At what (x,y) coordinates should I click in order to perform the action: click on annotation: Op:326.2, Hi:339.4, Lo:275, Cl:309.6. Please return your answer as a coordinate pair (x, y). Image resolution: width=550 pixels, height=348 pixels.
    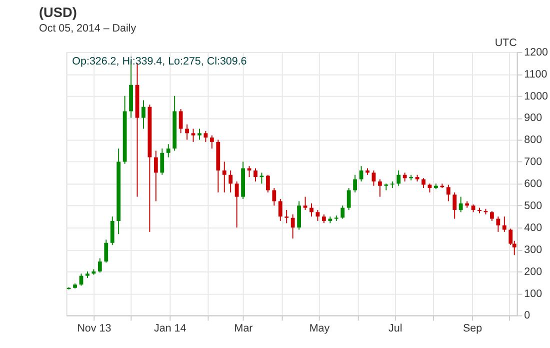
    Looking at the image, I should click on (159, 62).